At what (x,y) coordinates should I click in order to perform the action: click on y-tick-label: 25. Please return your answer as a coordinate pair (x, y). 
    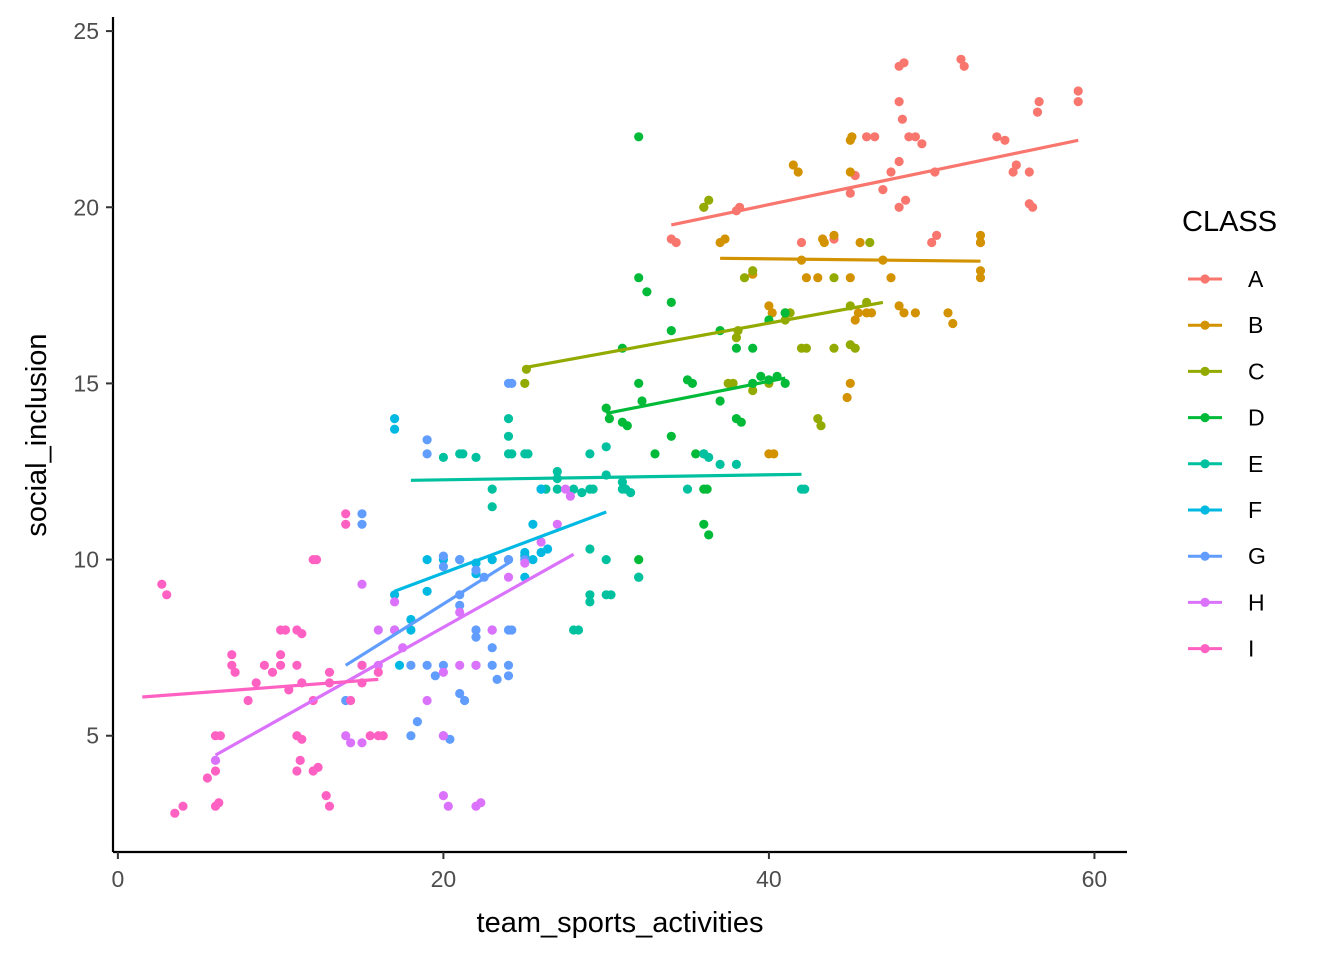
    Looking at the image, I should click on (86, 31).